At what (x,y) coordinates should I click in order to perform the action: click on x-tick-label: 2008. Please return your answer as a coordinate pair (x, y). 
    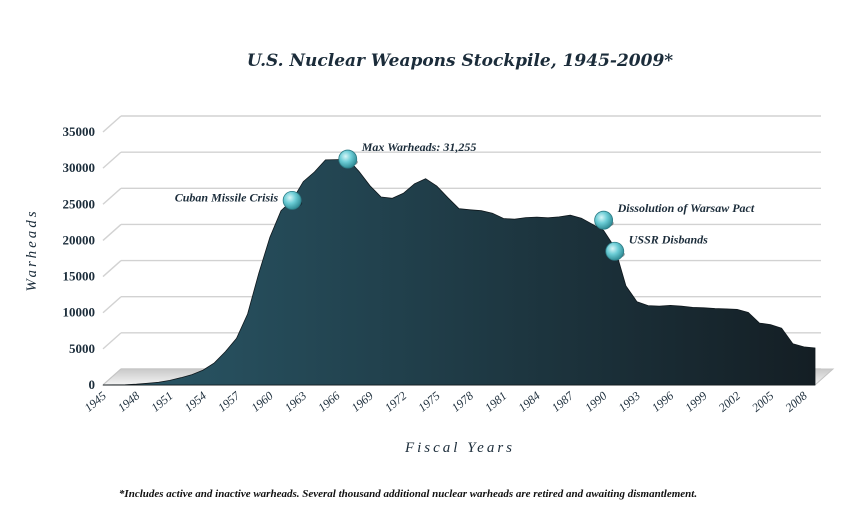
    Looking at the image, I should click on (795, 402).